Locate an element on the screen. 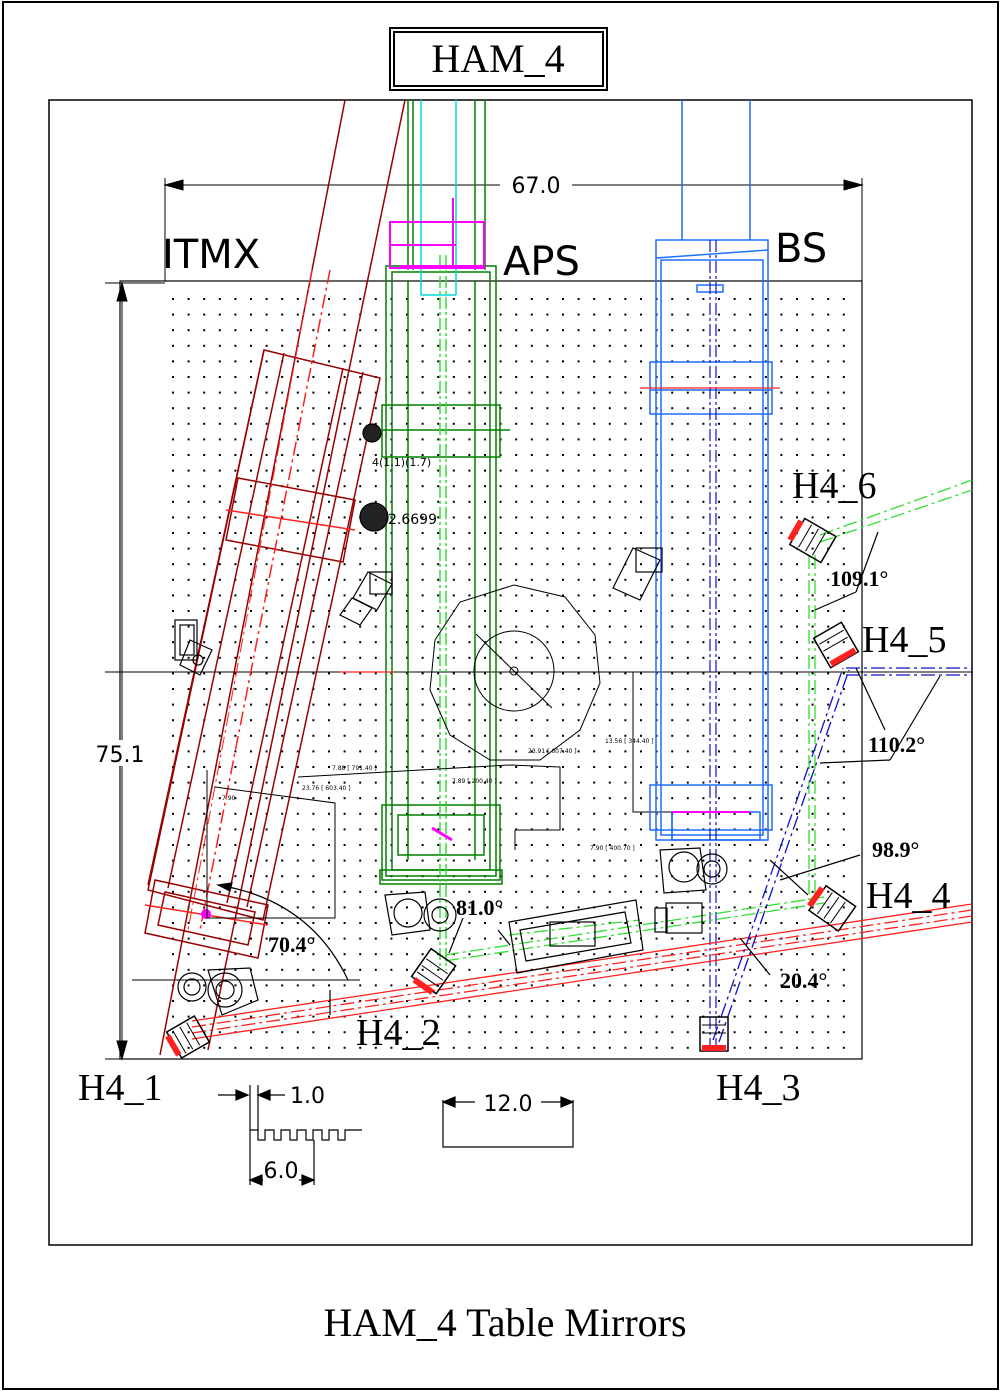  title-text: HAM_4 is located at coordinates (497, 58).